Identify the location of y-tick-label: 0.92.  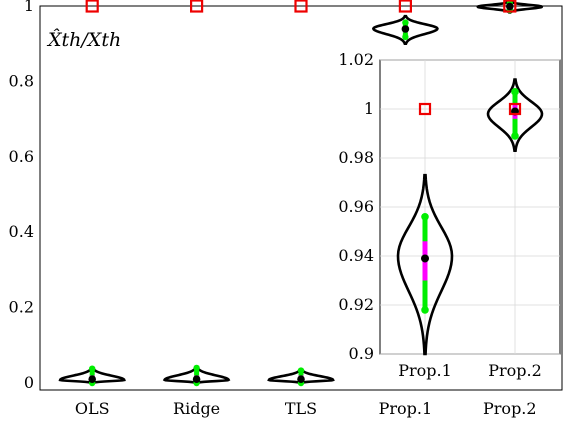
(356, 304).